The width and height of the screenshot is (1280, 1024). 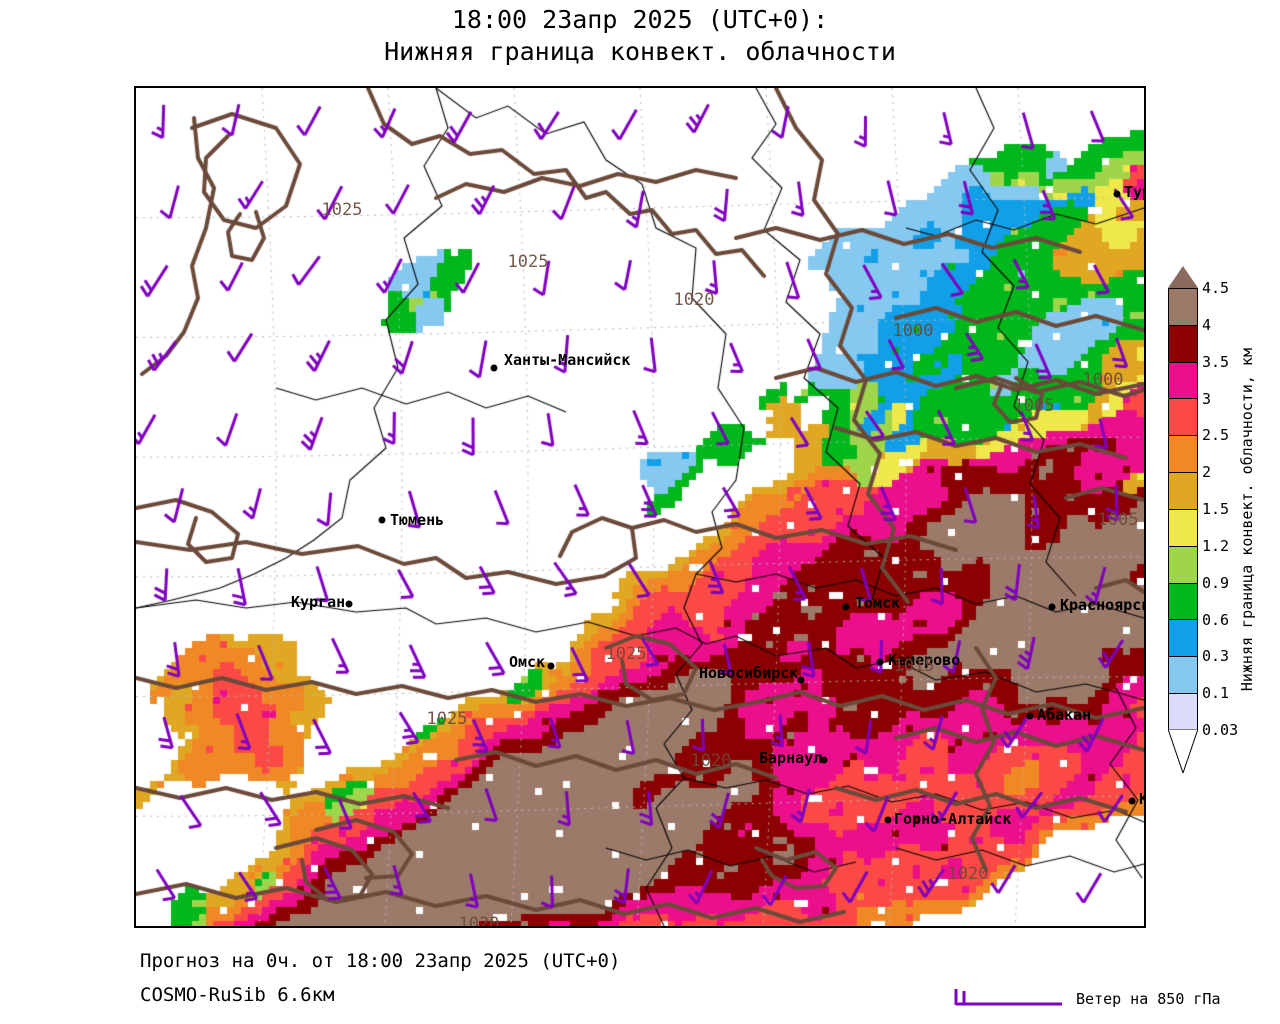 I want to click on title-line-parameter: Нижняя граница конвект. облачности, so click(x=640, y=51).